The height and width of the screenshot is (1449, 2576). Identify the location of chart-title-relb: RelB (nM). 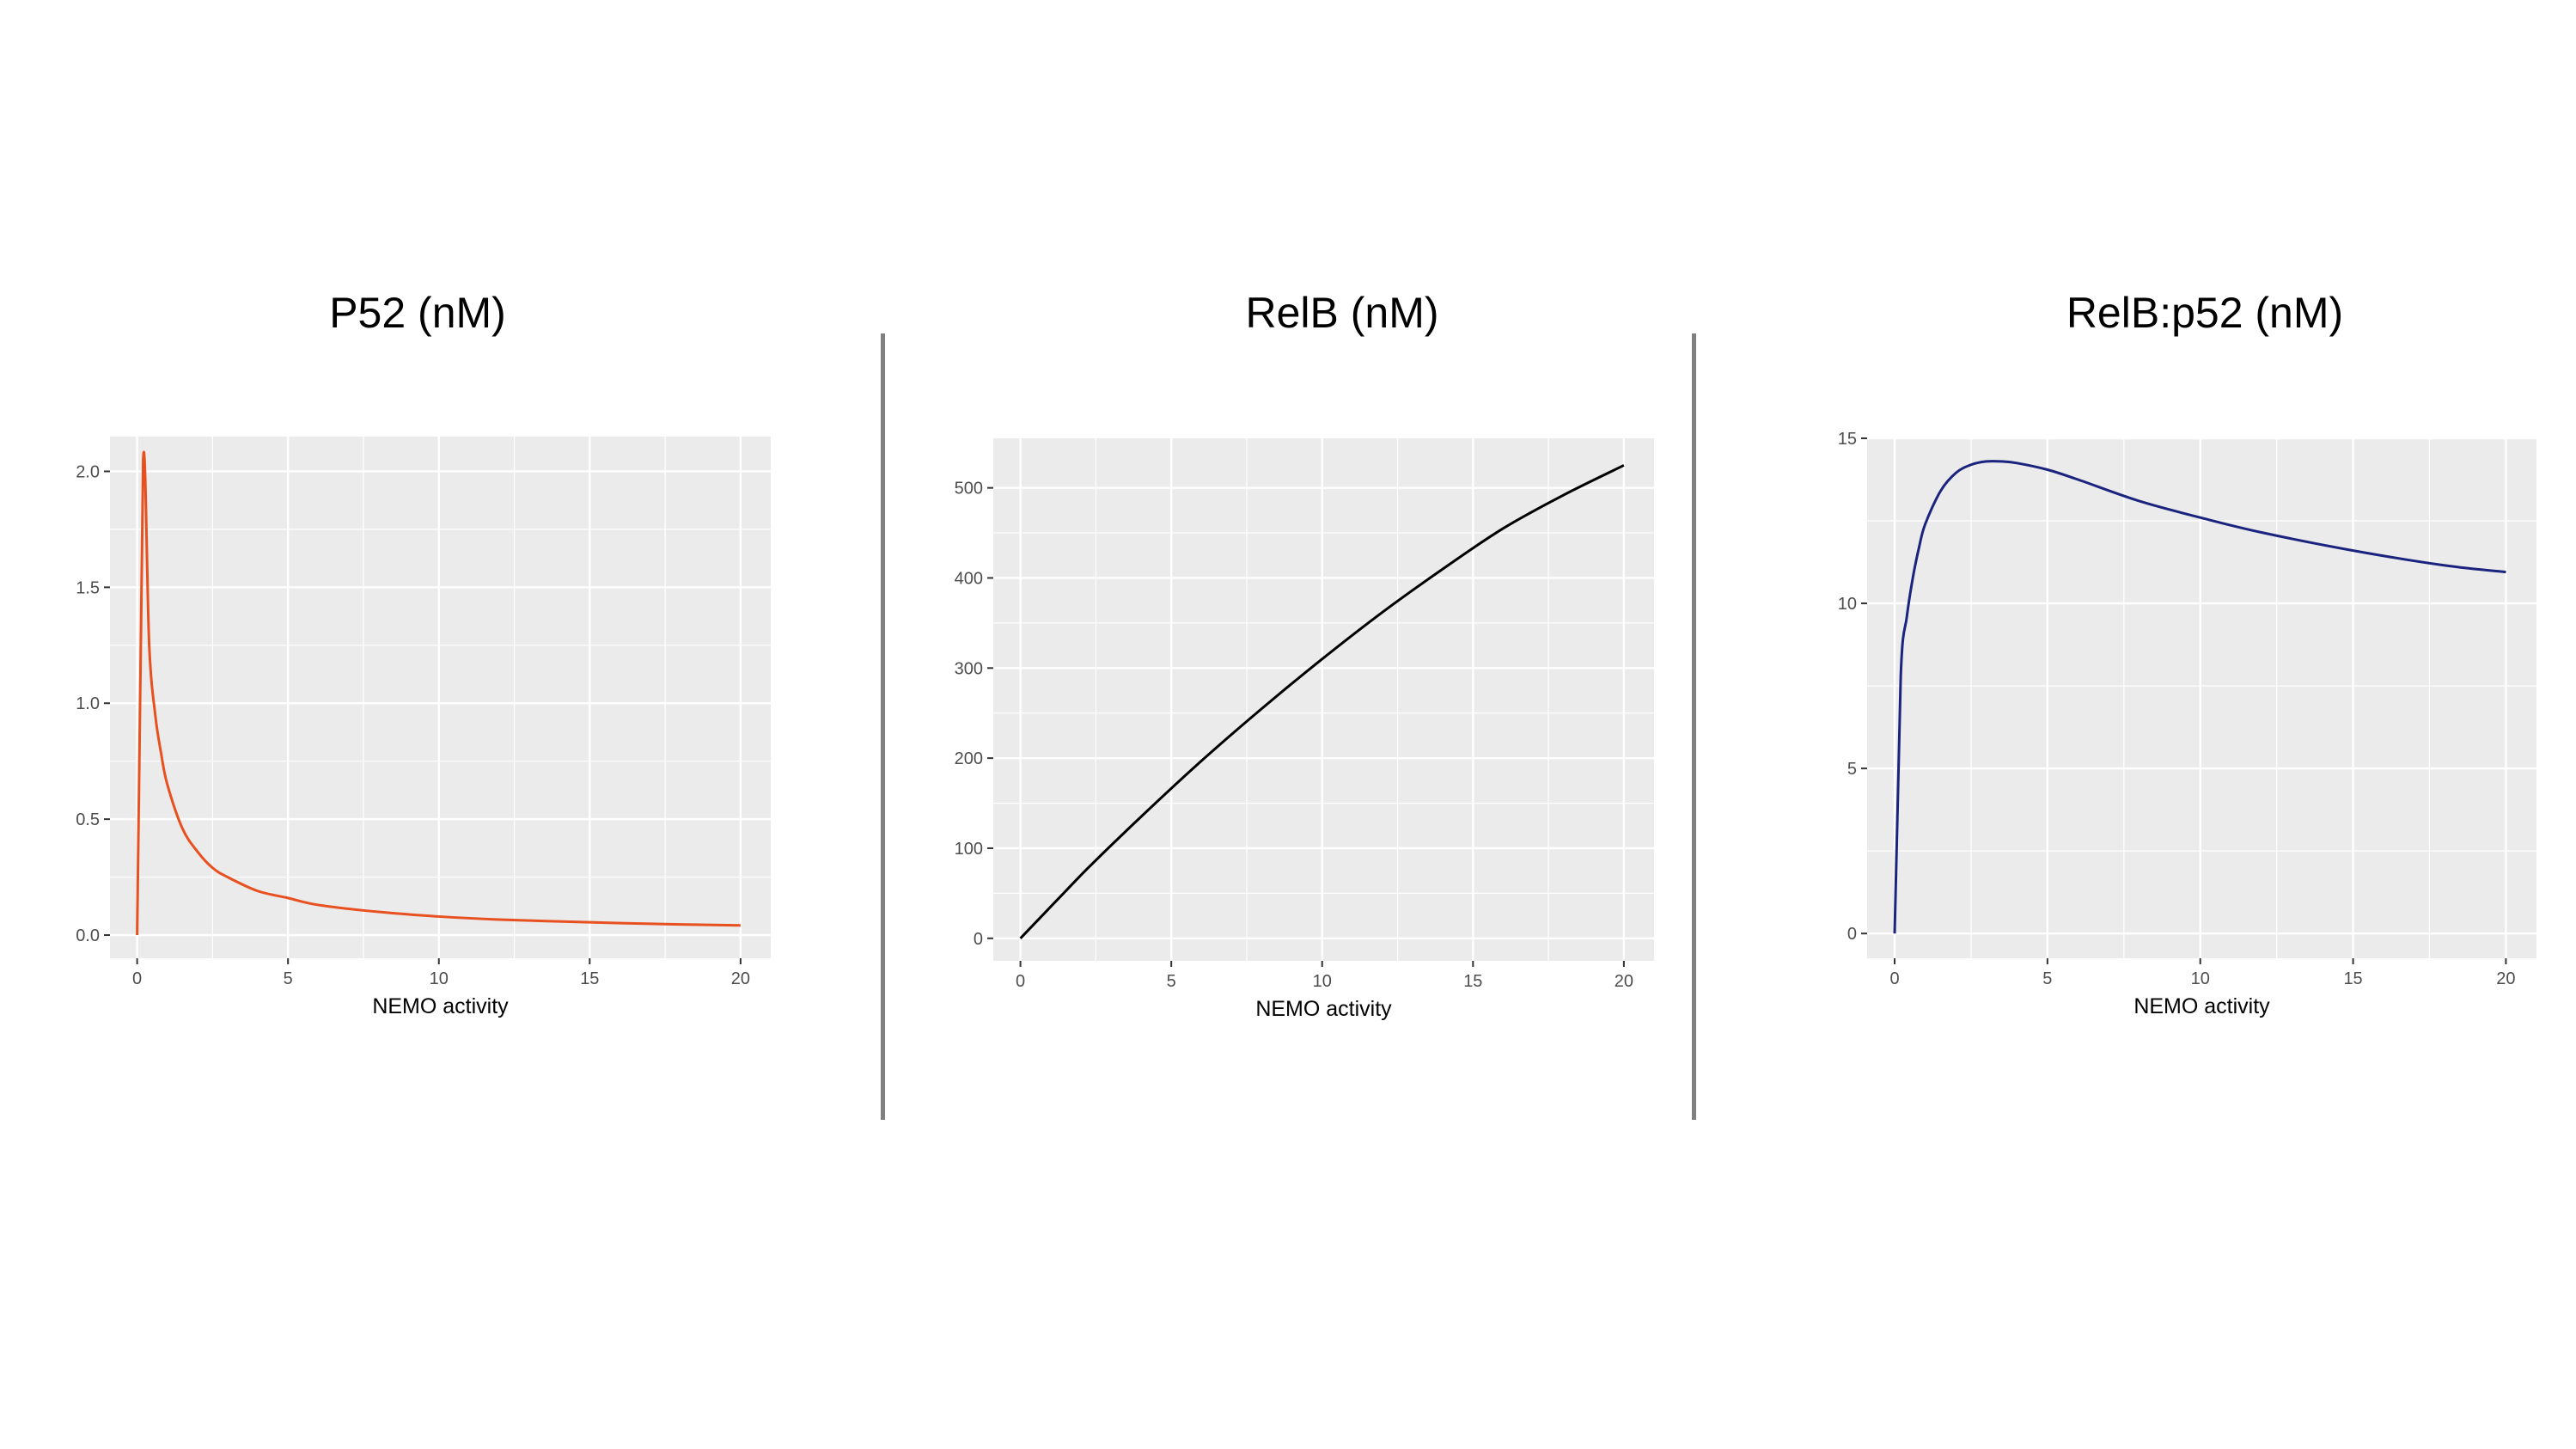
(1342, 313).